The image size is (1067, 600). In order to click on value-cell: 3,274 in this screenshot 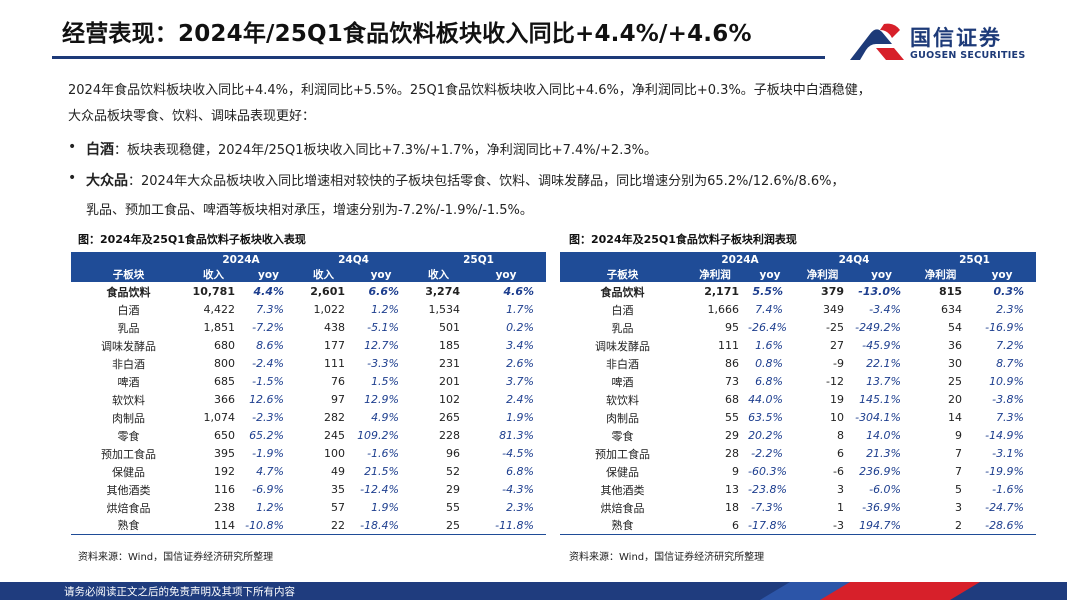, I will do `click(443, 292)`.